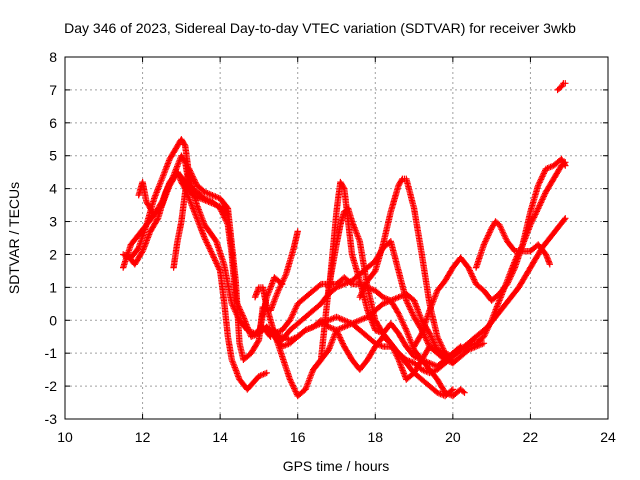  I want to click on x-axis-label: GPS time / hours, so click(336, 466).